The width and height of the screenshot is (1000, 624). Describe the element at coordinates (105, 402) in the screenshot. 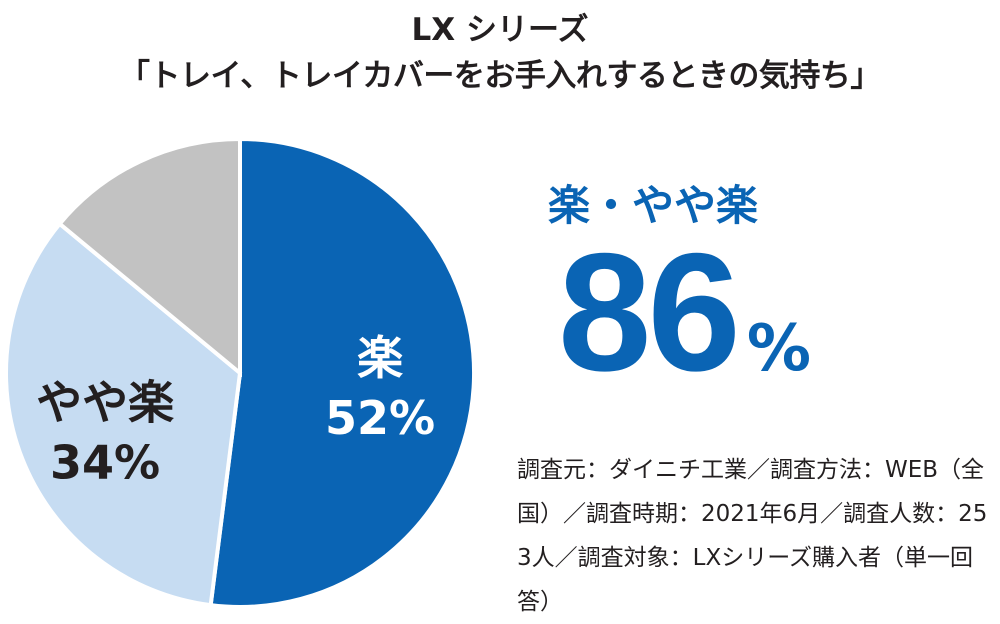

I see `slice-category-label: やや楽` at that location.